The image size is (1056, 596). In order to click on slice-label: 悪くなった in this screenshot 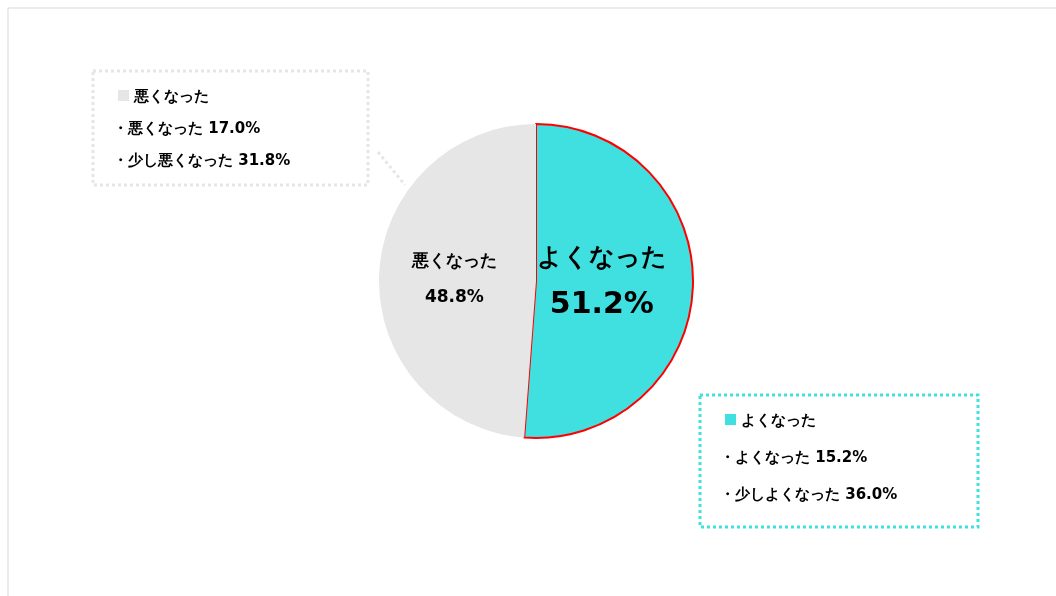, I will do `click(453, 259)`.